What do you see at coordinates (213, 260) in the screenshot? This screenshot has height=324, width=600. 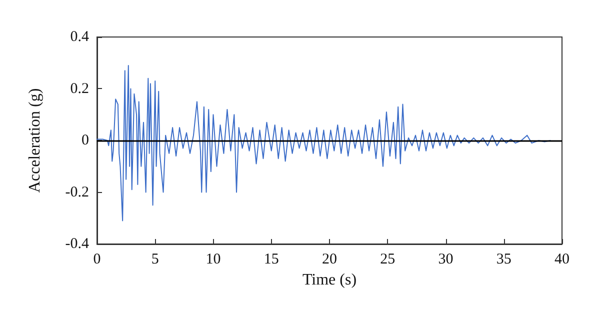 I see `x-tick-label: 10` at bounding box center [213, 260].